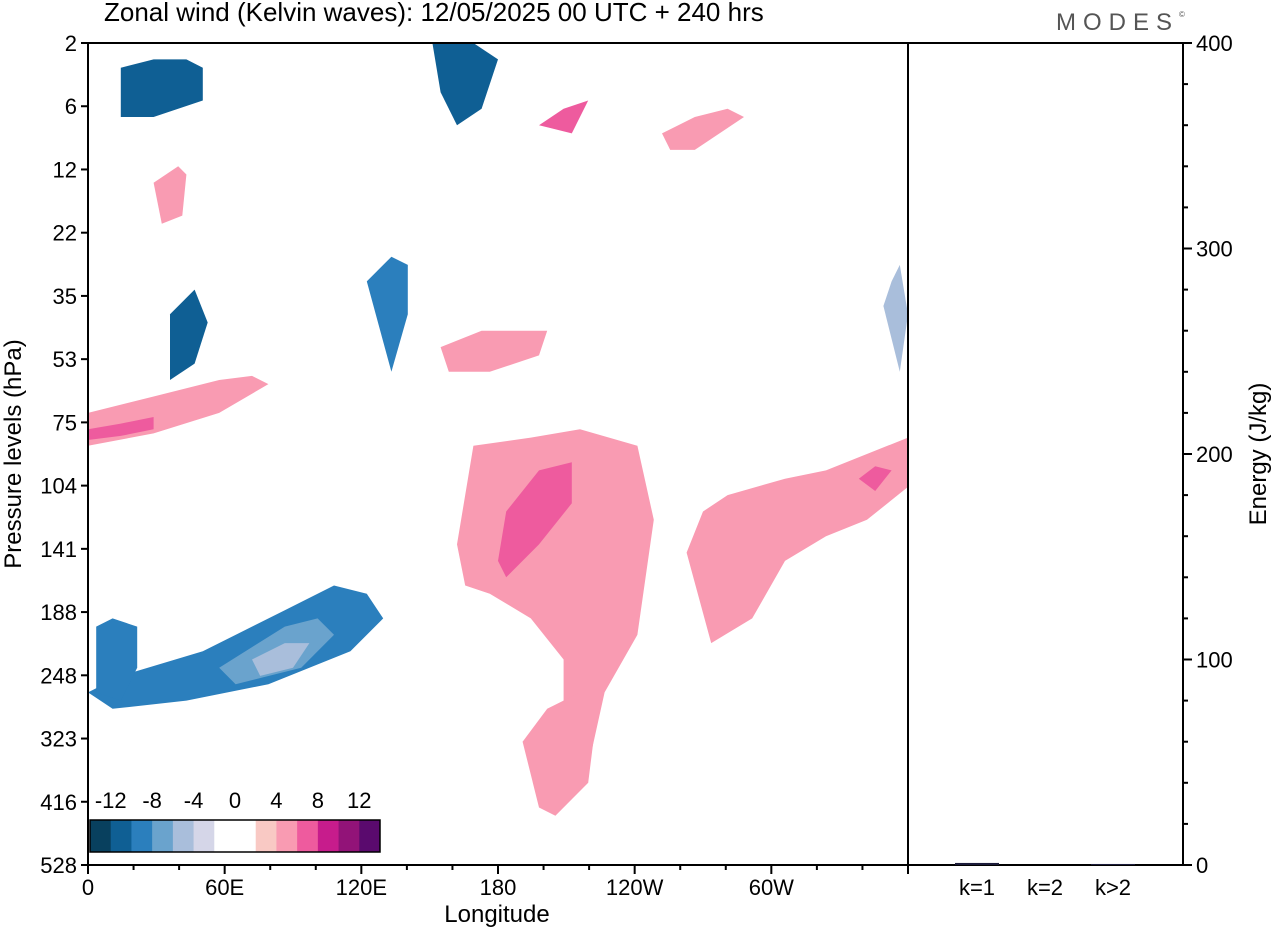 This screenshot has height=930, width=1280. What do you see at coordinates (496, 914) in the screenshot?
I see `x-axis-title: Longitude` at bounding box center [496, 914].